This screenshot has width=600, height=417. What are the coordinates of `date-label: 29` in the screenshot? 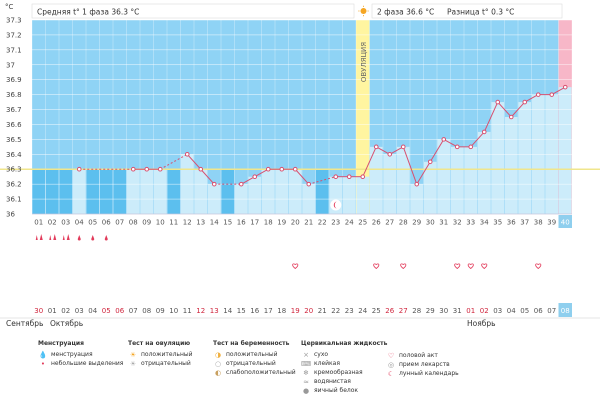 It's located at (430, 311).